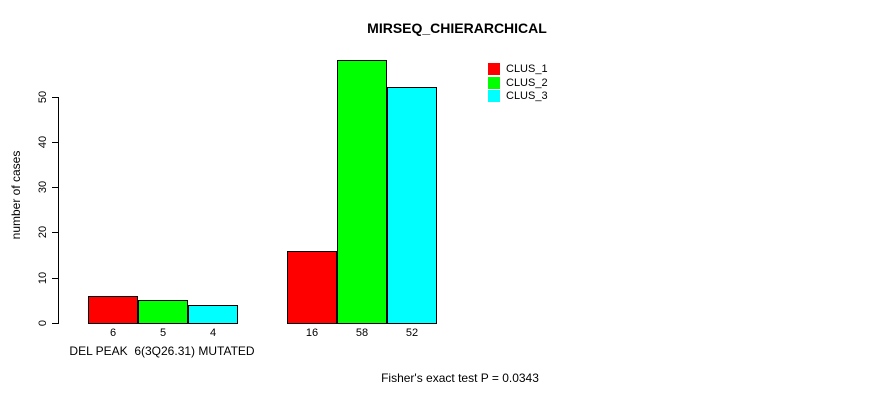  What do you see at coordinates (412, 205) in the screenshot?
I see `bar-clus_3-group2` at bounding box center [412, 205].